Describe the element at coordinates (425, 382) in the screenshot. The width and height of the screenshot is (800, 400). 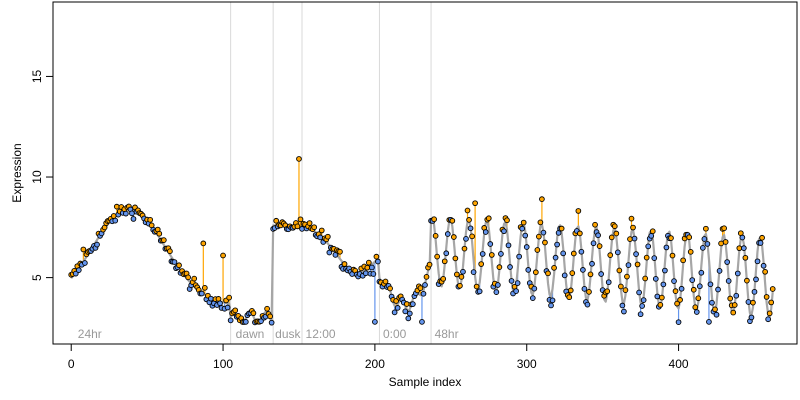
I see `x-axis-label: Sample index` at that location.